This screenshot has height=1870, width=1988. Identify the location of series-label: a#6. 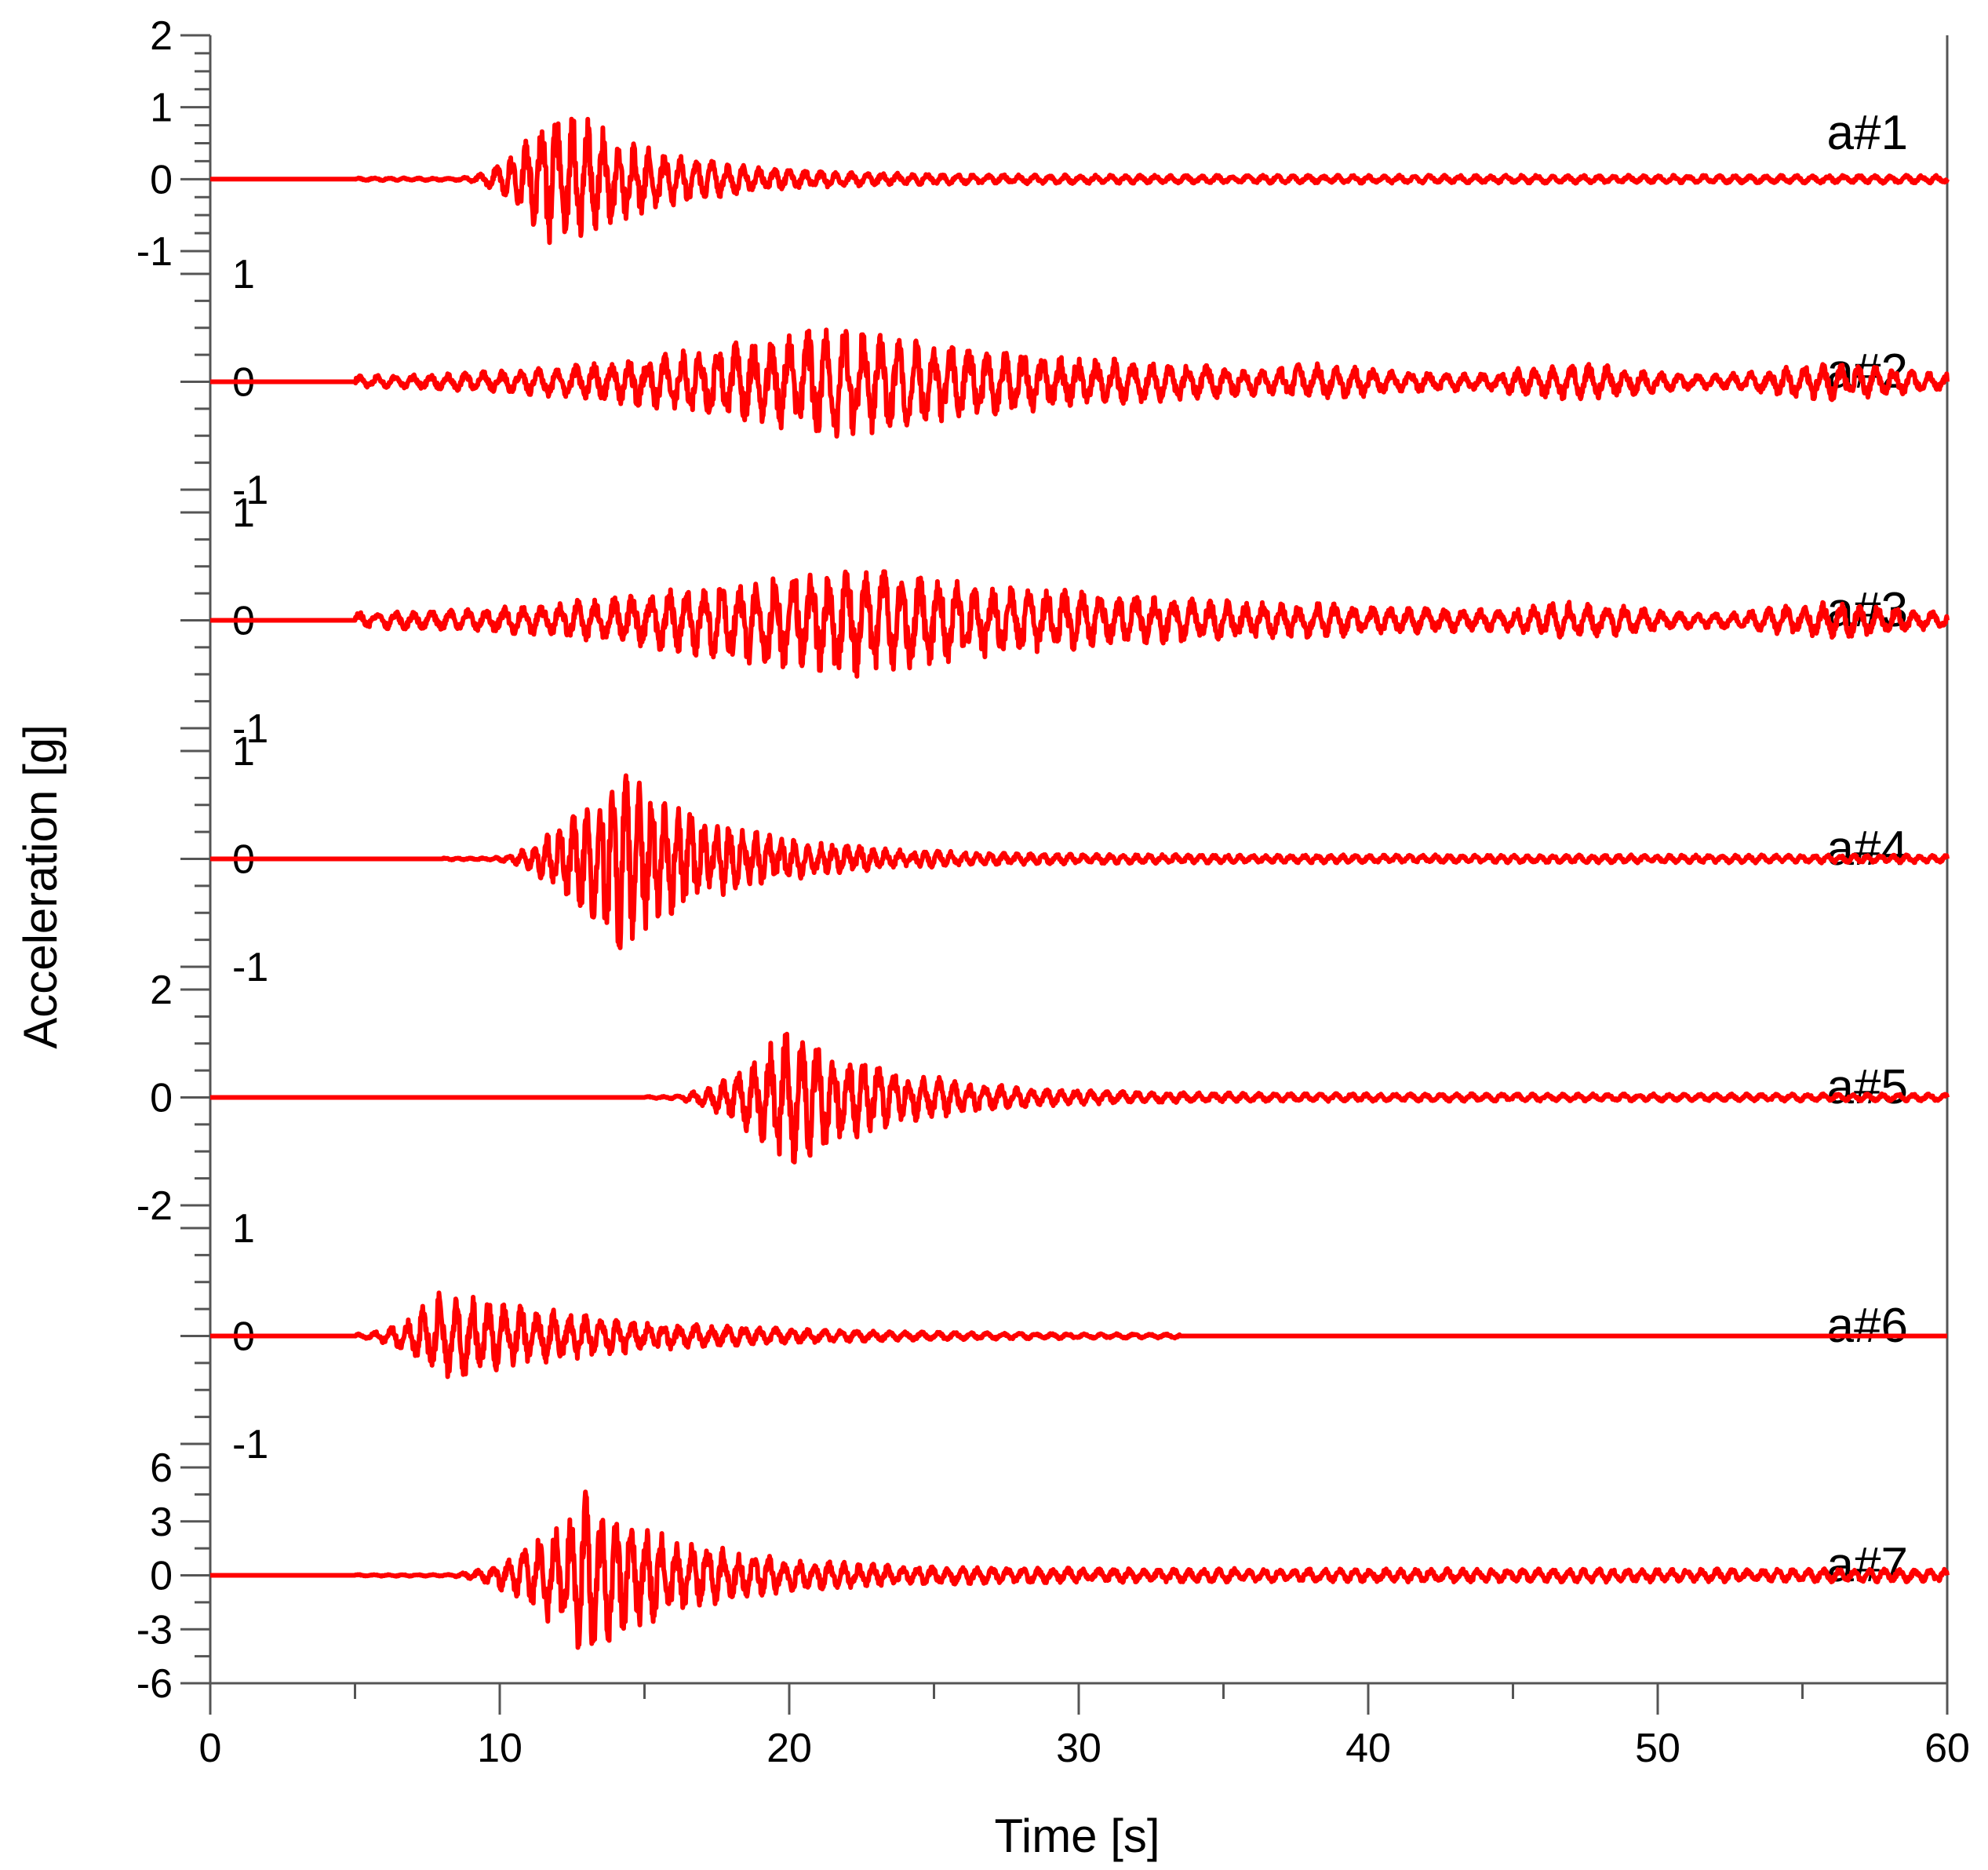
(1867, 1326).